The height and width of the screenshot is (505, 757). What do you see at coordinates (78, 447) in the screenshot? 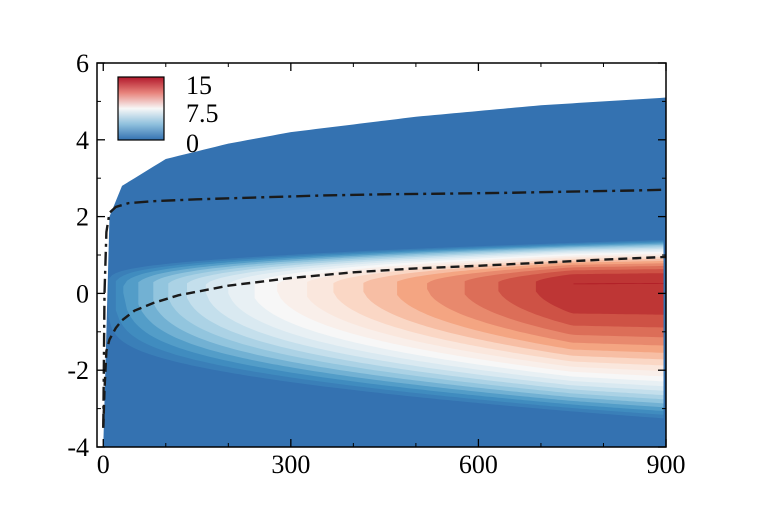
I see `y-tick-label: -4` at bounding box center [78, 447].